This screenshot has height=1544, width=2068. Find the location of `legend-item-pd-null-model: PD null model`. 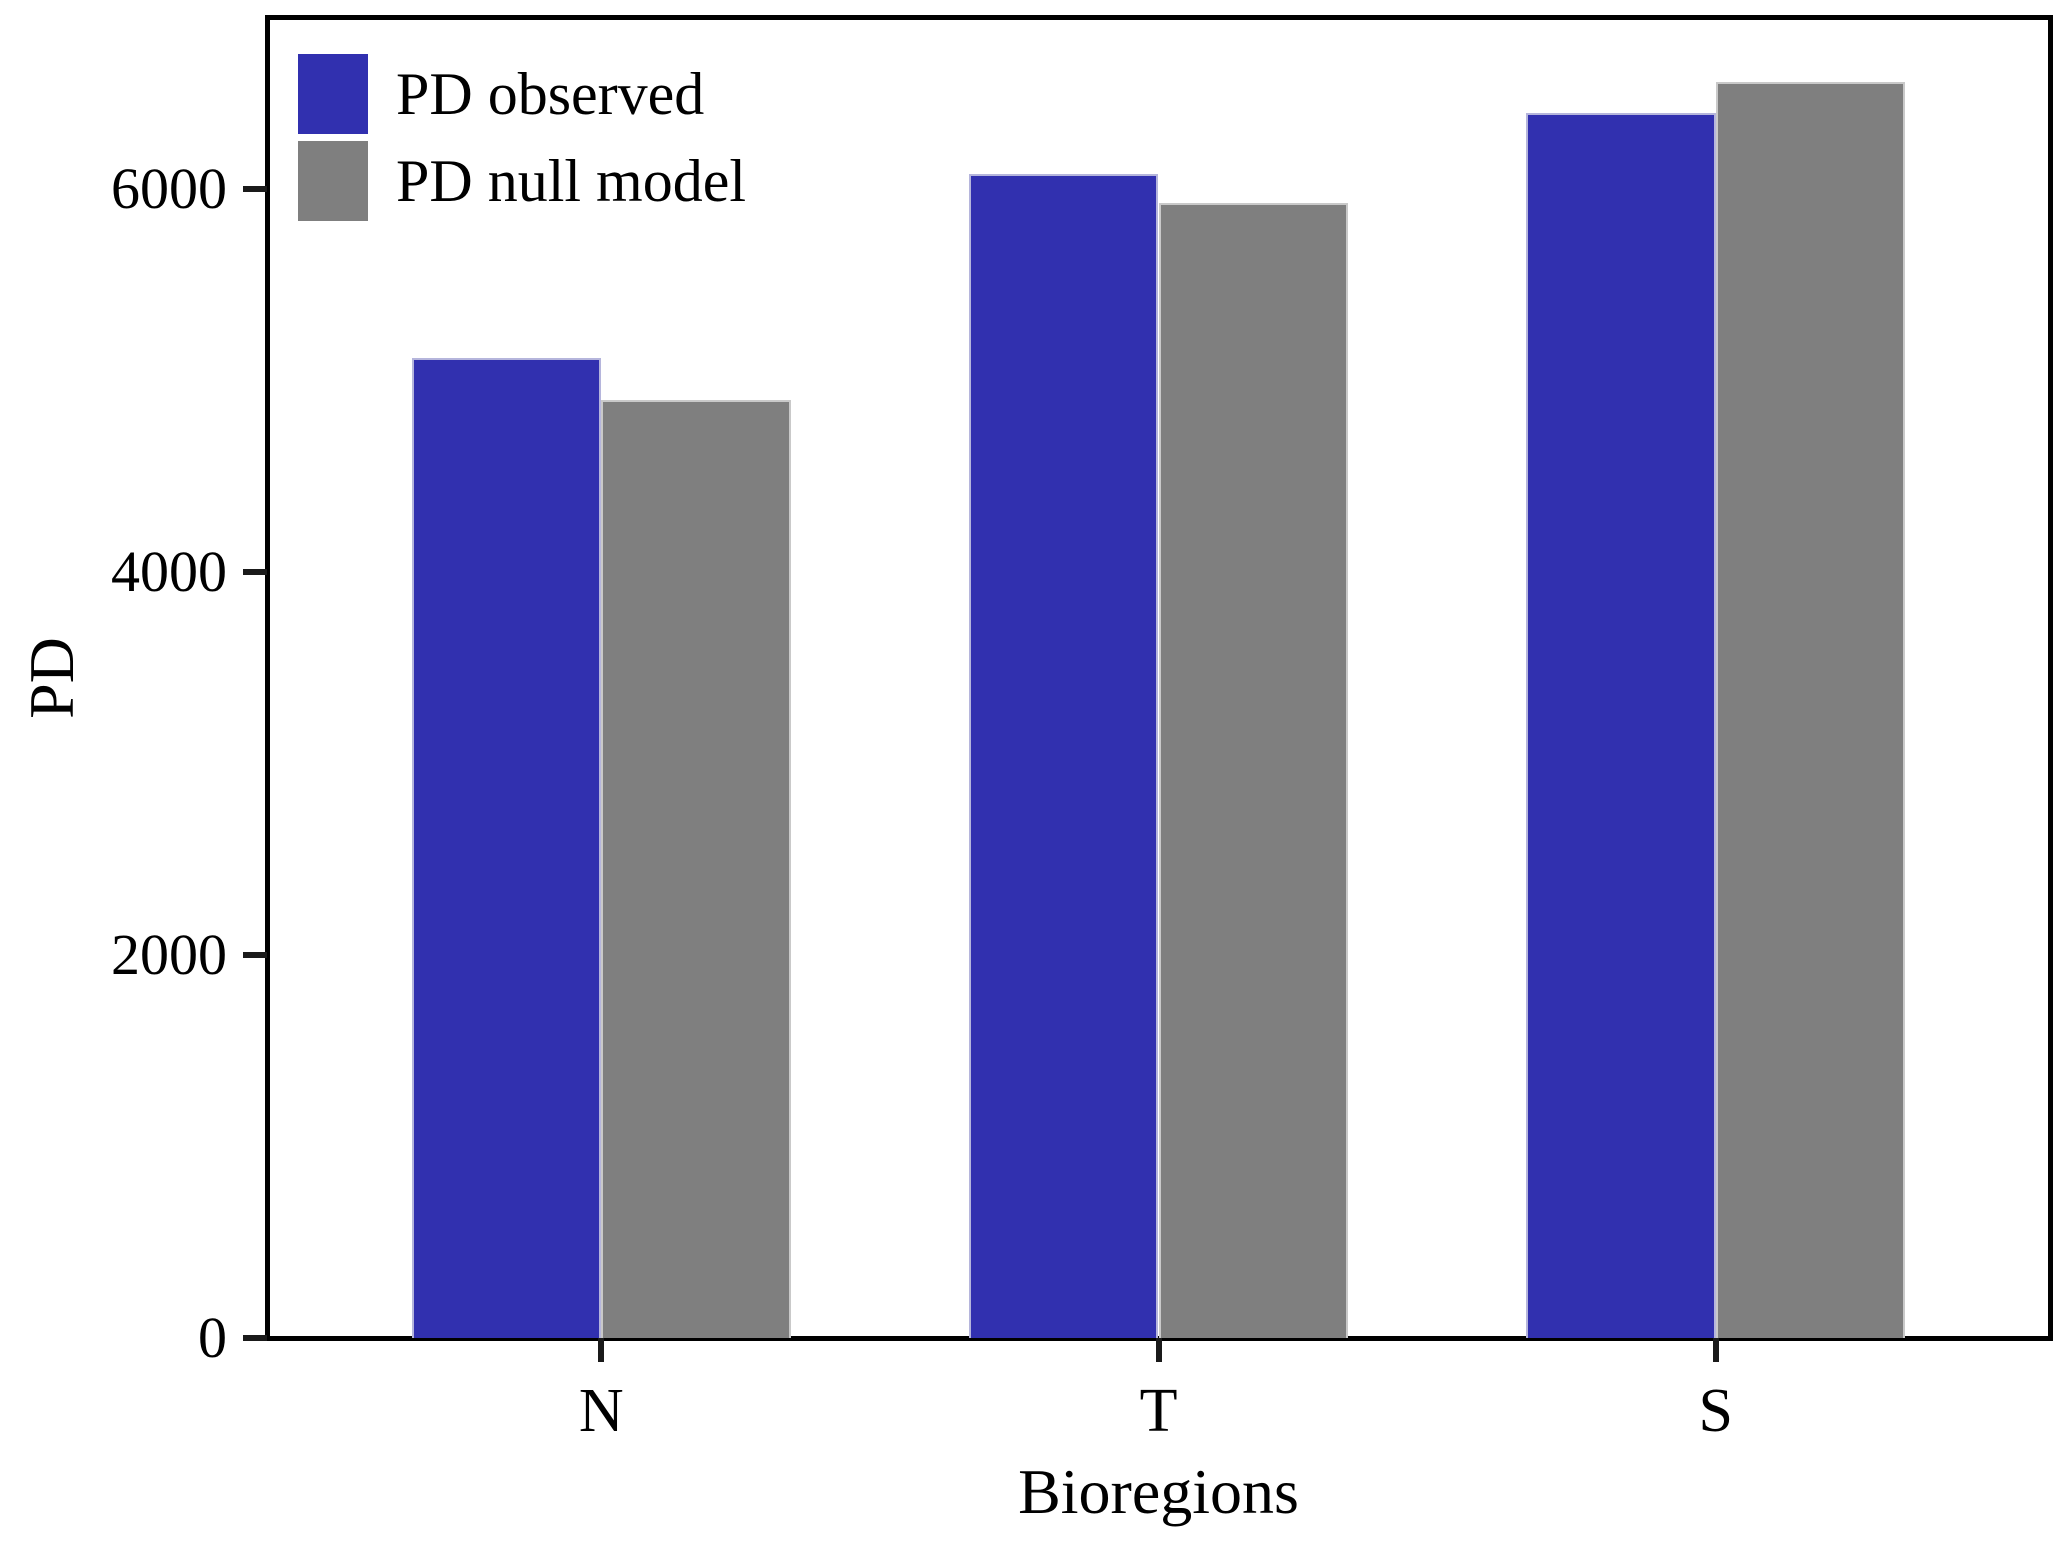

legend-item-pd-null-model: PD null model is located at coordinates (522, 181).